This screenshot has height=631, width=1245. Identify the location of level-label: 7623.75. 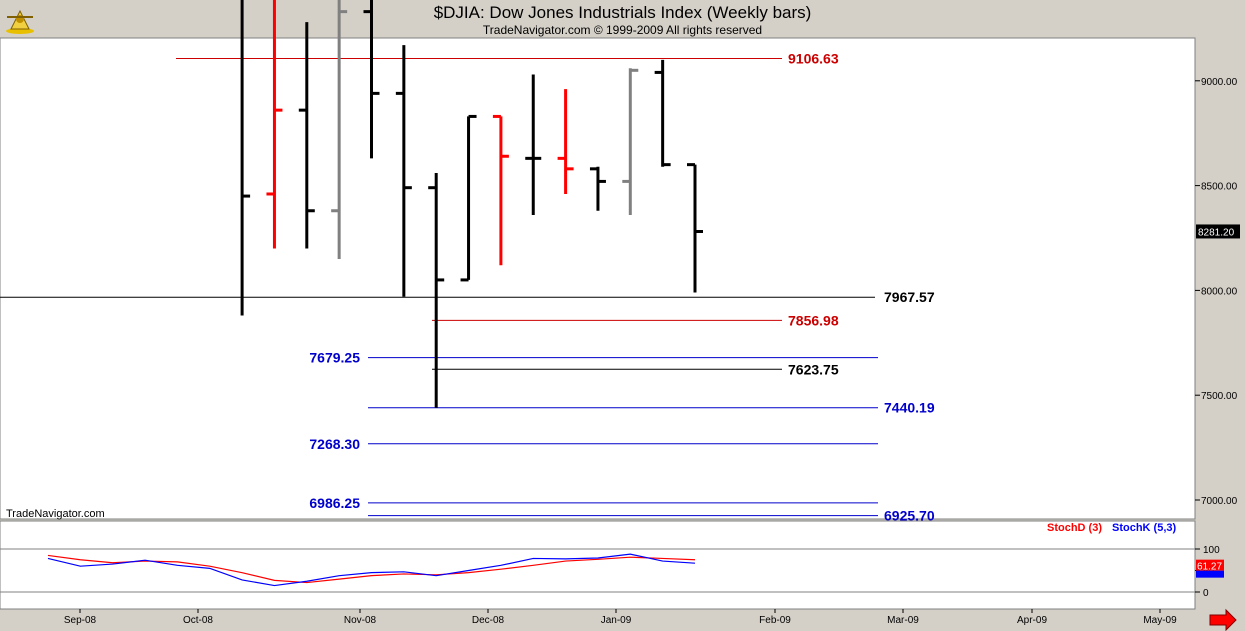
(813, 369).